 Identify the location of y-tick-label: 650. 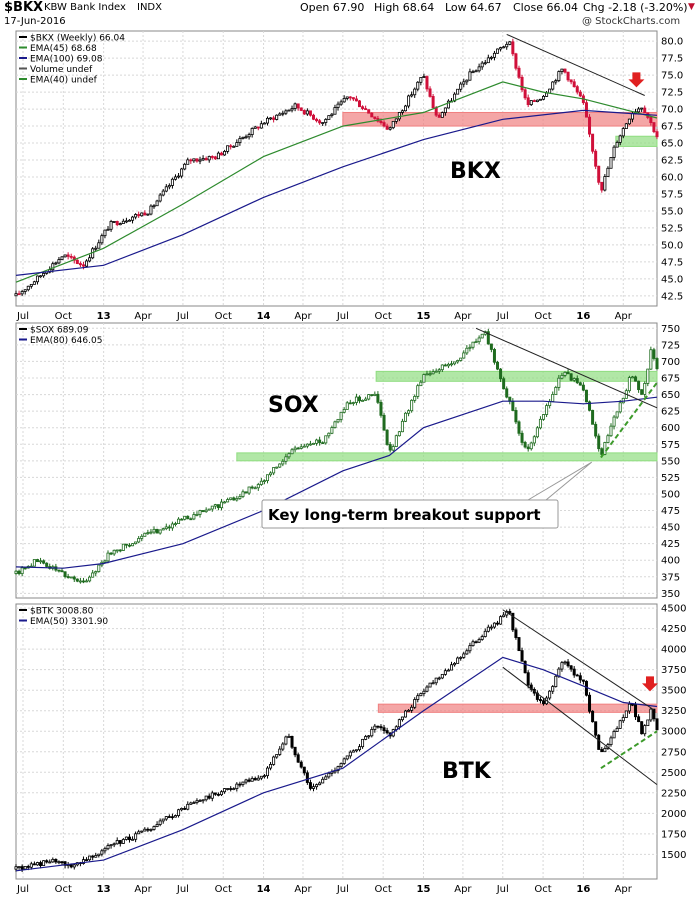
(670, 395).